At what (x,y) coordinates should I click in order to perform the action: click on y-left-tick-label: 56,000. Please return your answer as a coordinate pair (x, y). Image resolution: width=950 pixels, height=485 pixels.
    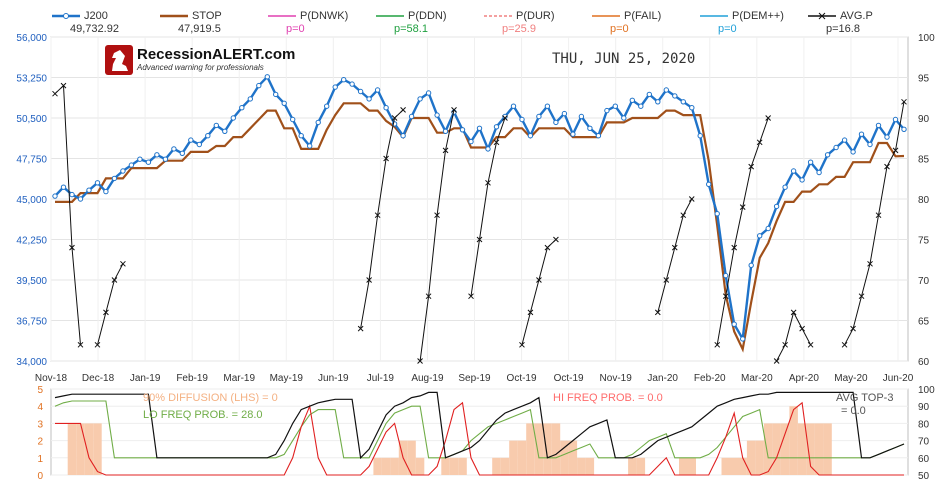
    Looking at the image, I should click on (31, 38).